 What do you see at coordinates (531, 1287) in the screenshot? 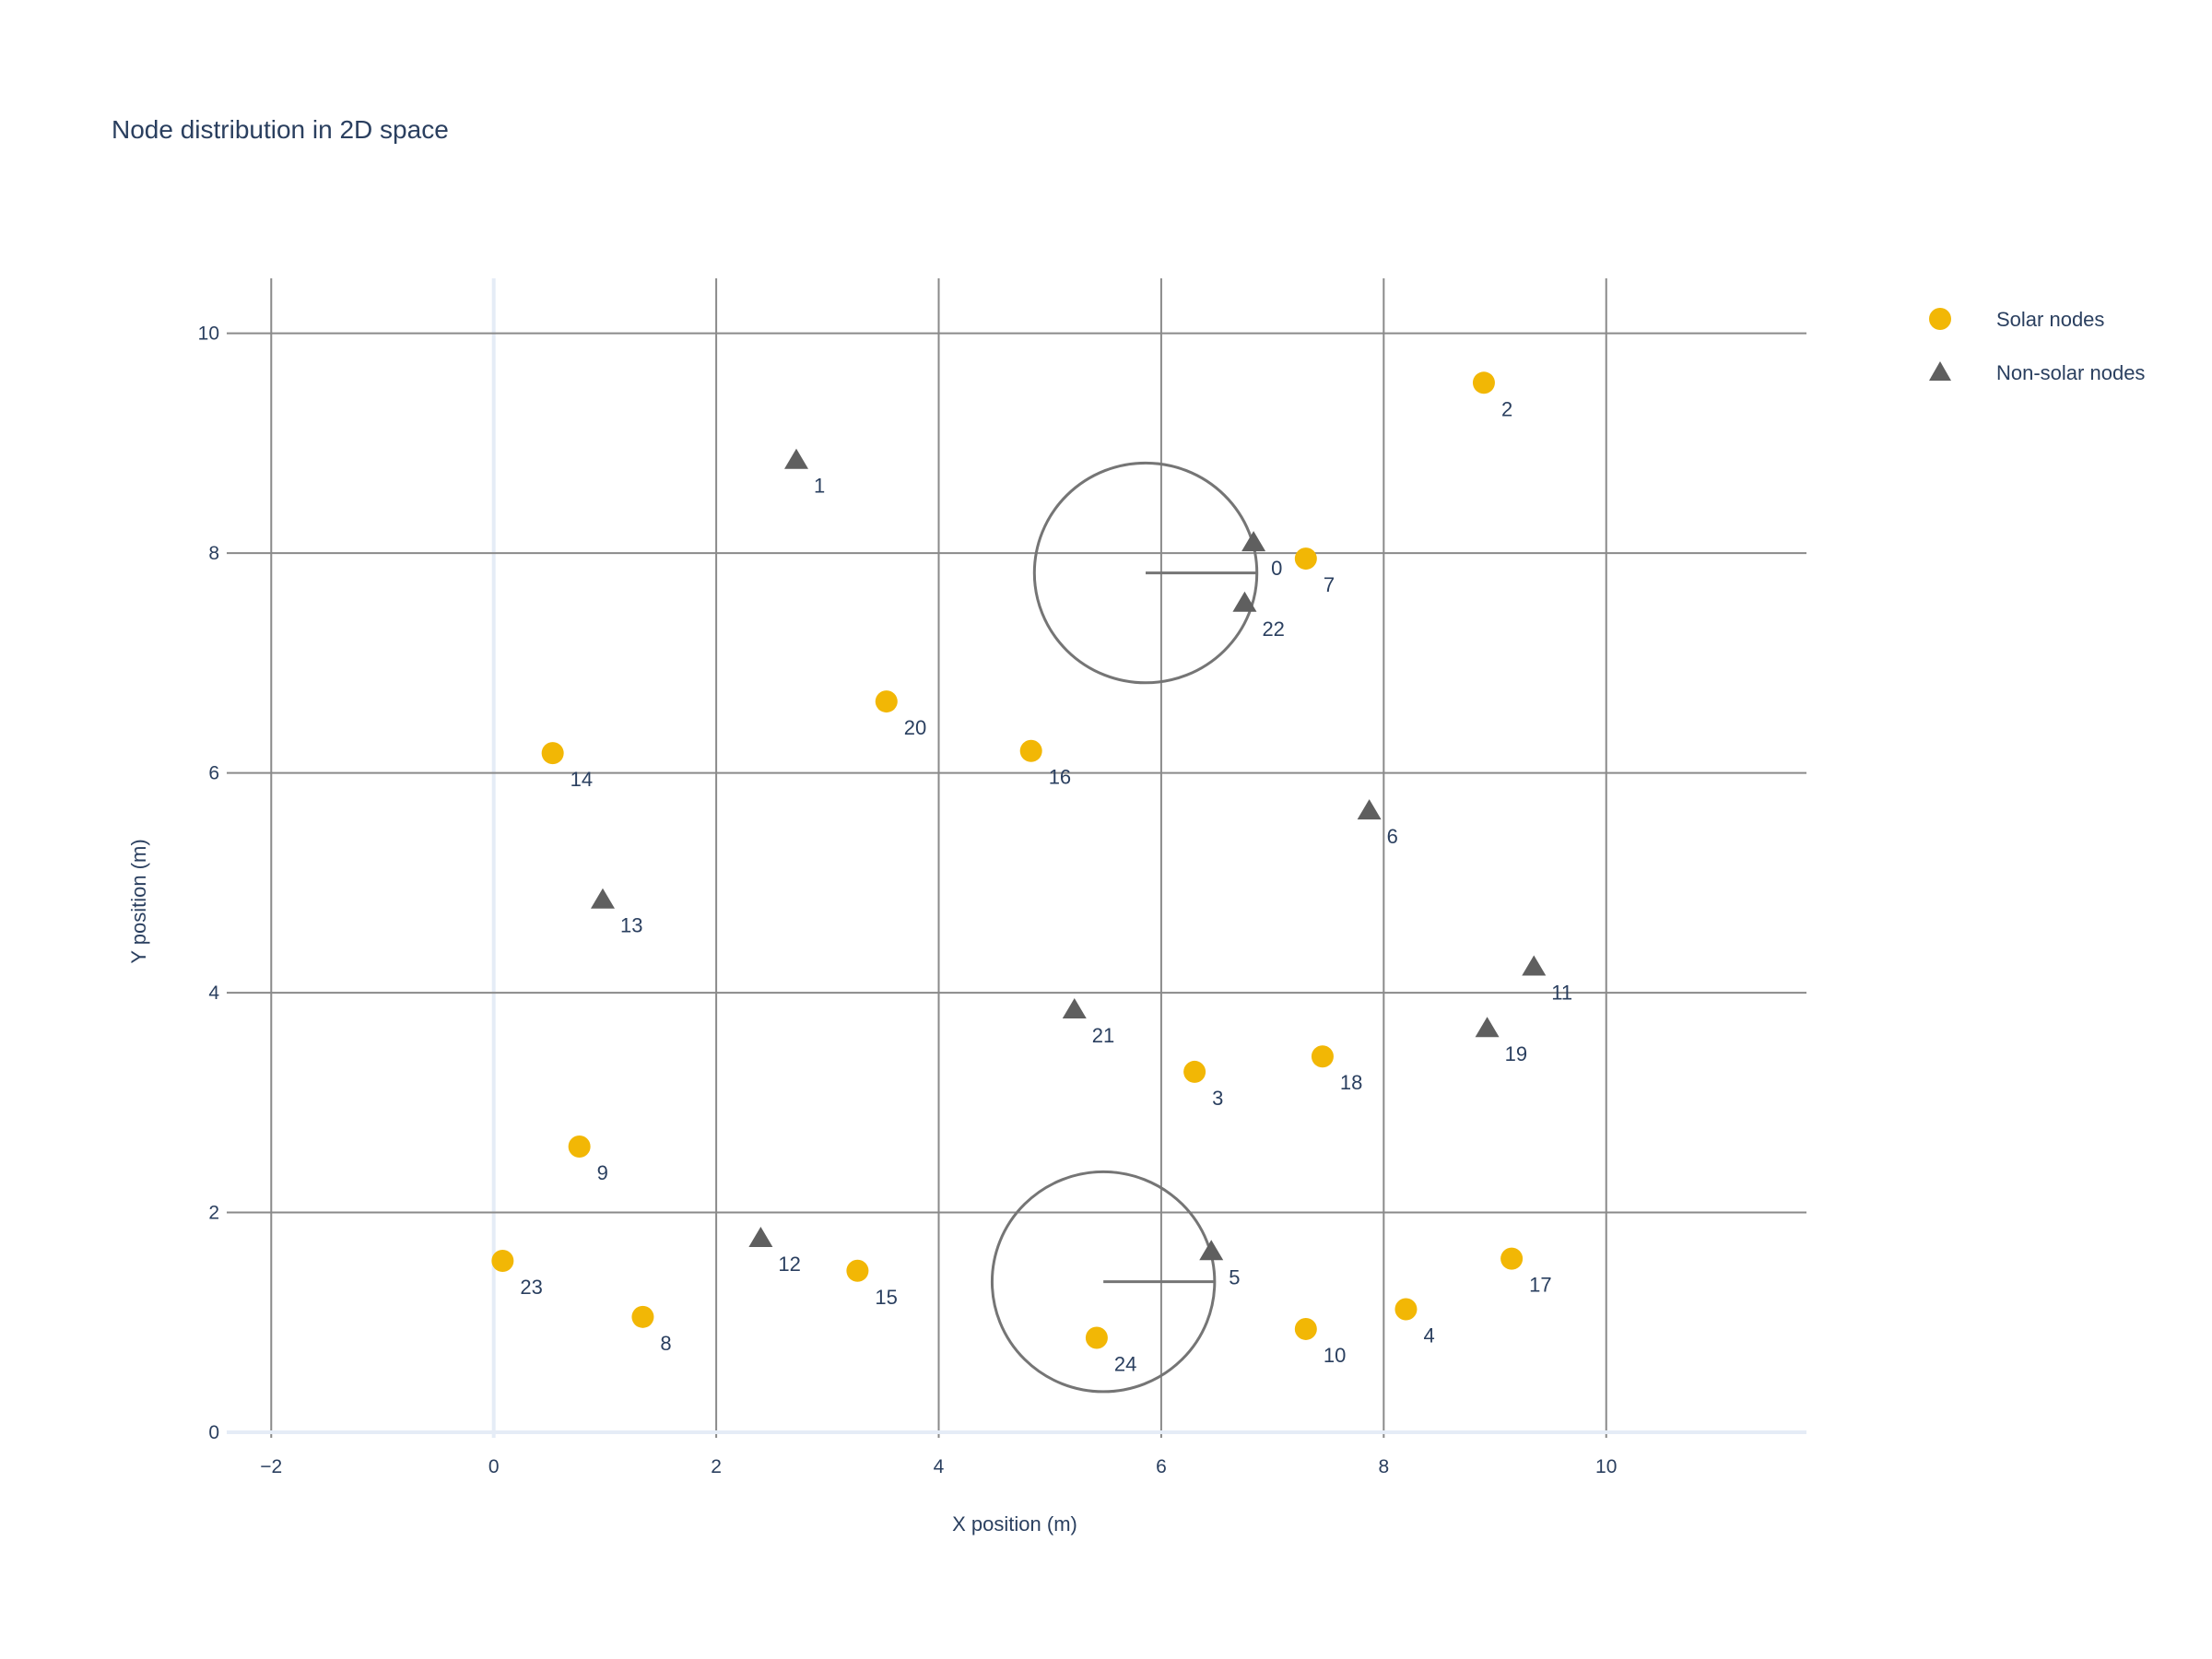
I see `node-label: 23` at bounding box center [531, 1287].